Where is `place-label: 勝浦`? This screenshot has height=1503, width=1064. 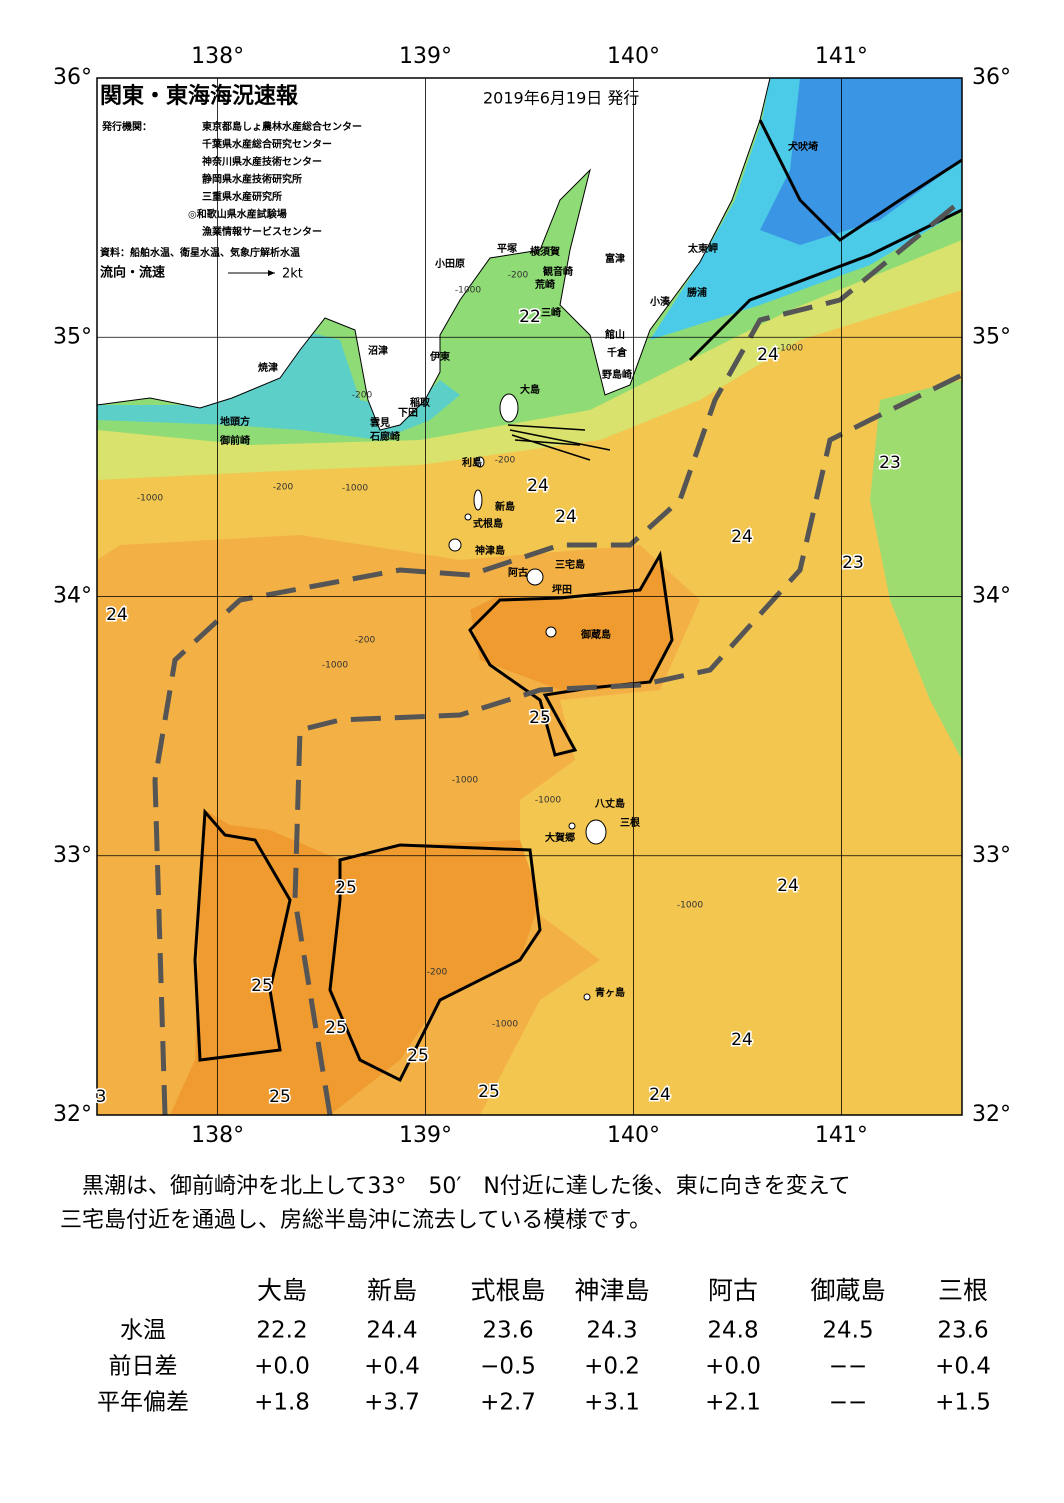
place-label: 勝浦 is located at coordinates (697, 292).